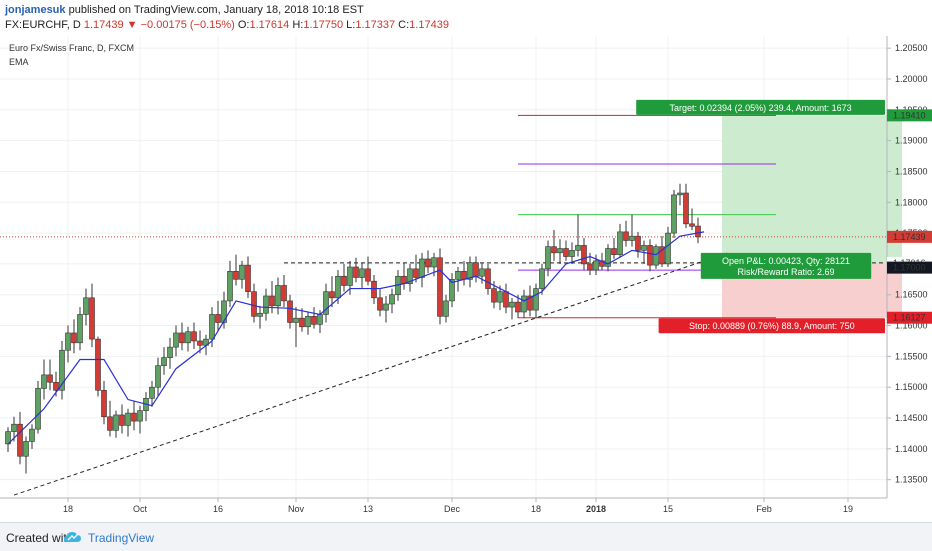  I want to click on price-change: −0.00175 (−0.15%), so click(187, 25).